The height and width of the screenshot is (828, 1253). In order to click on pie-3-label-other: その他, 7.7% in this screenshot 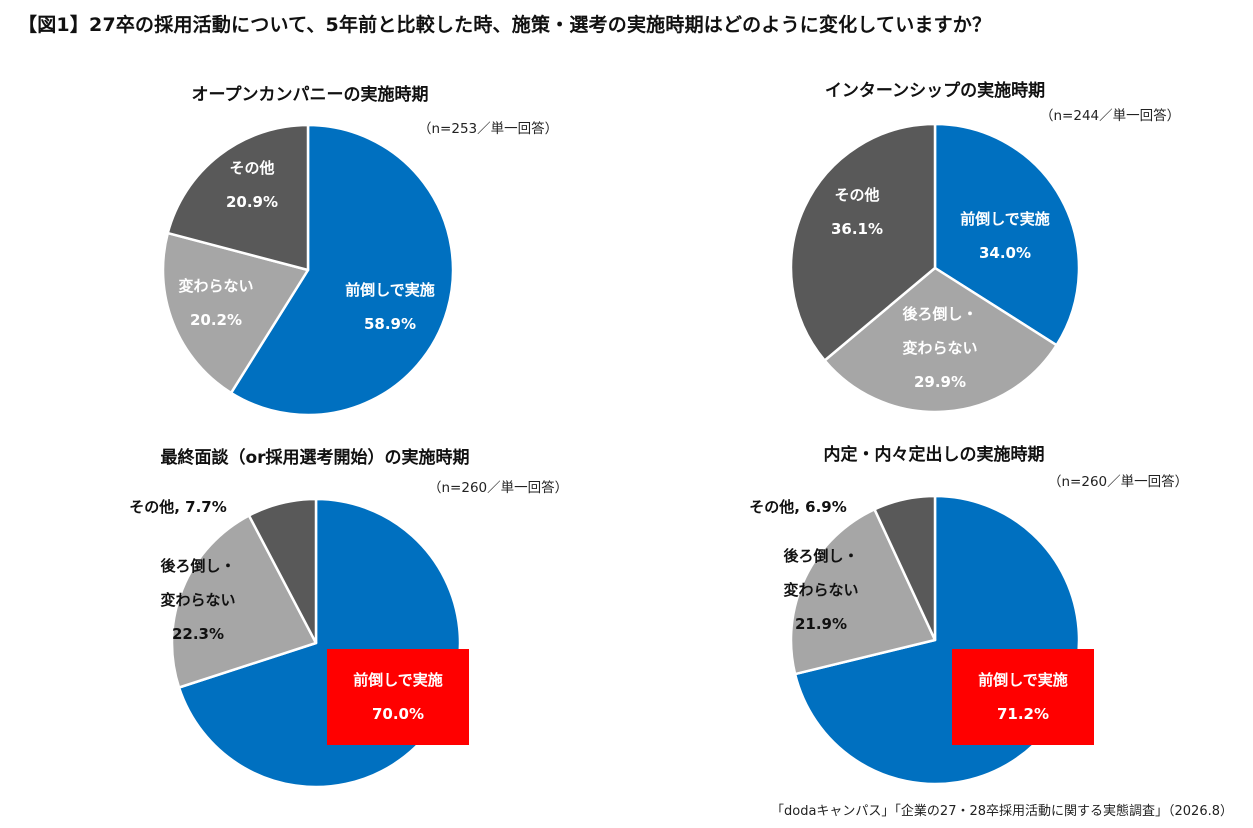, I will do `click(178, 507)`.